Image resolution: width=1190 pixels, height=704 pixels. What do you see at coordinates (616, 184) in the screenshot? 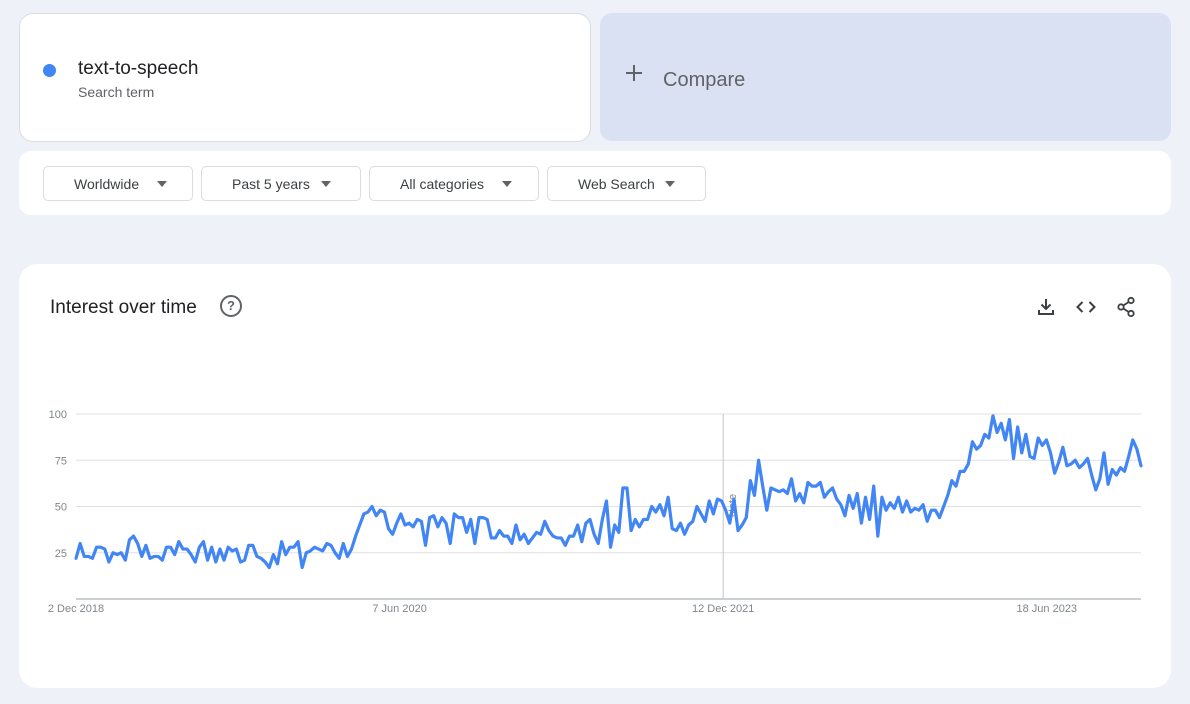
I see `search-type-filter-label: Web Search` at bounding box center [616, 184].